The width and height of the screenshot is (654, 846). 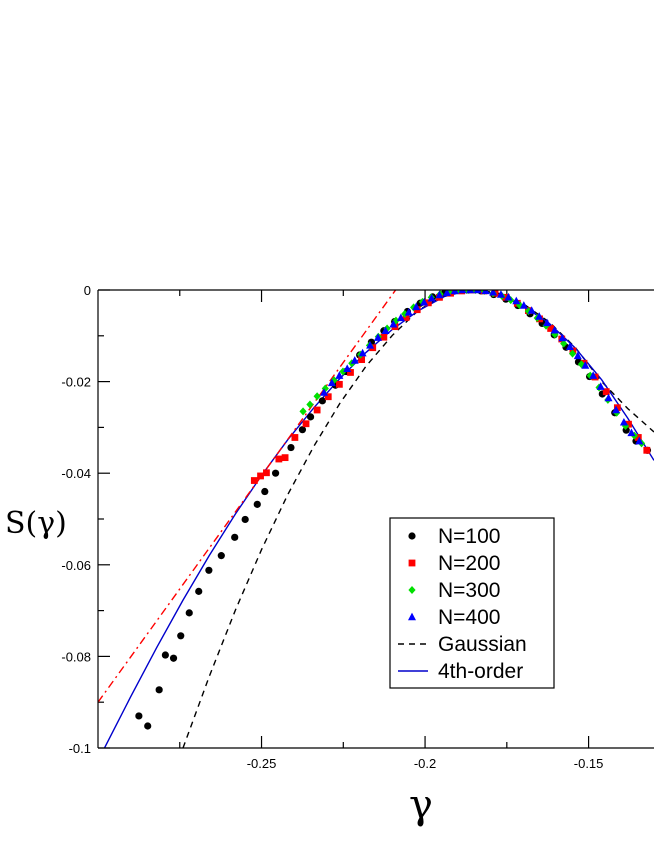 I want to click on x-axis-label: γ, so click(x=421, y=805).